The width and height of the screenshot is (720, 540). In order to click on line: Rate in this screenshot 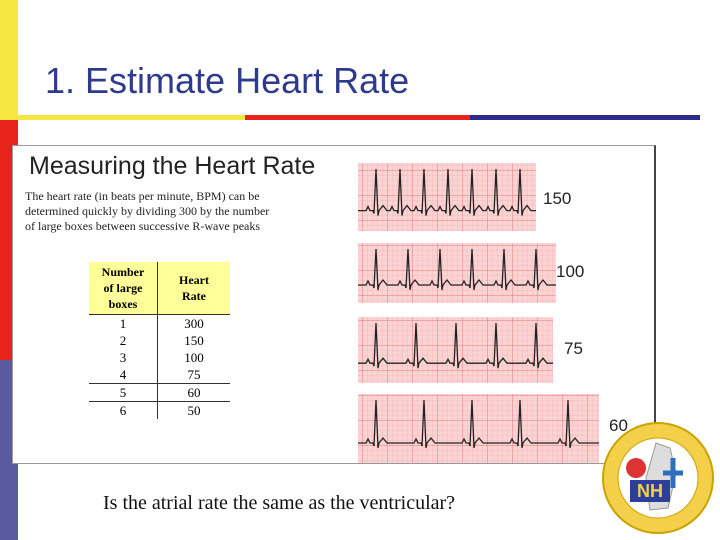, I will do `click(194, 296)`.